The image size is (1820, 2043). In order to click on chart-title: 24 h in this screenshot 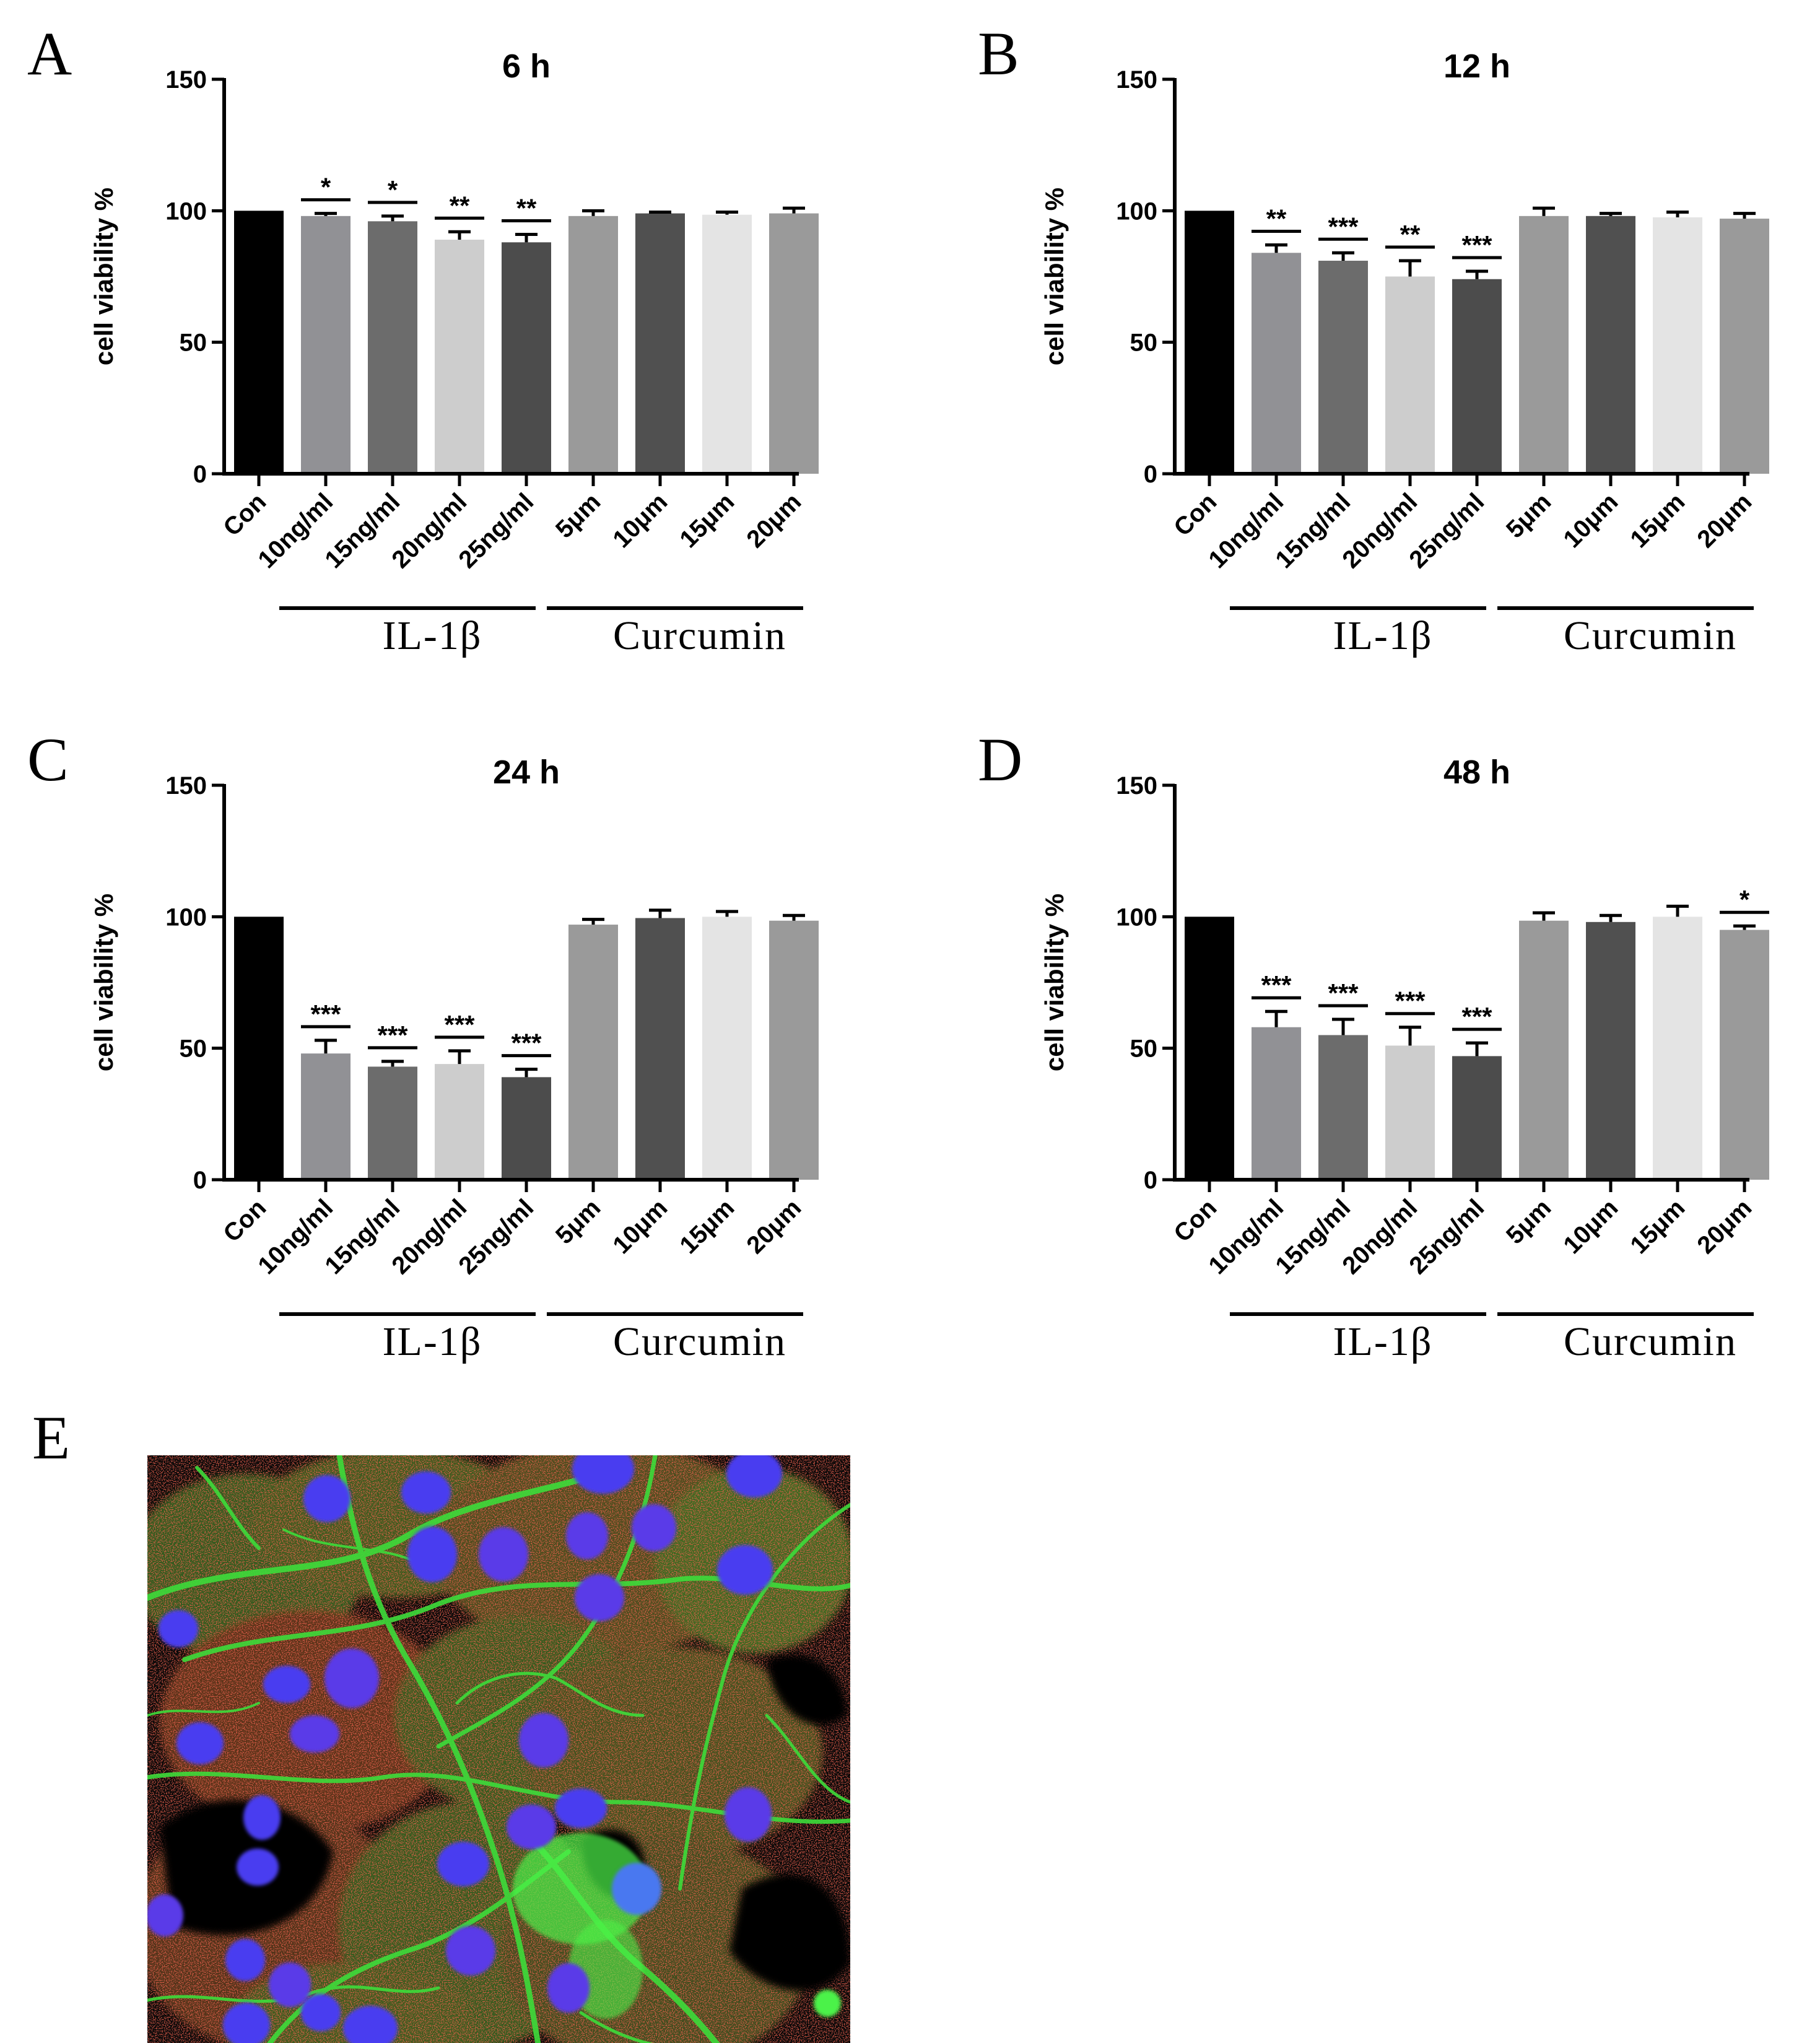, I will do `click(526, 772)`.